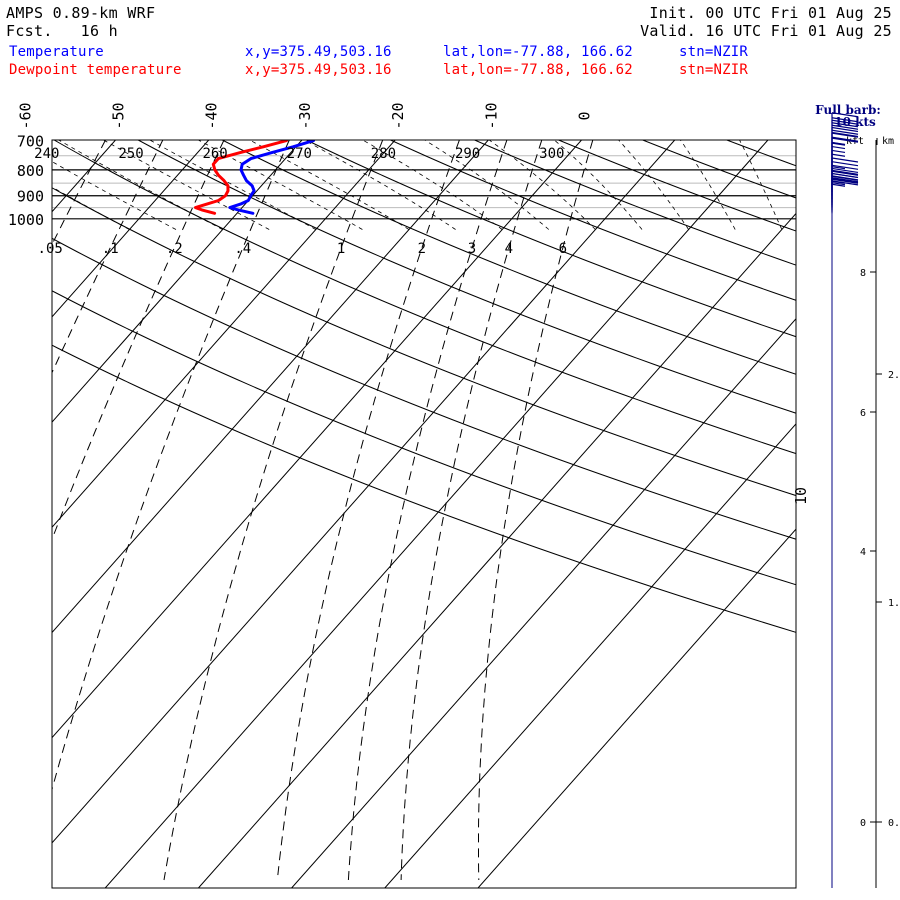  I want to click on temperature-tick-label: -60, so click(25, 115).